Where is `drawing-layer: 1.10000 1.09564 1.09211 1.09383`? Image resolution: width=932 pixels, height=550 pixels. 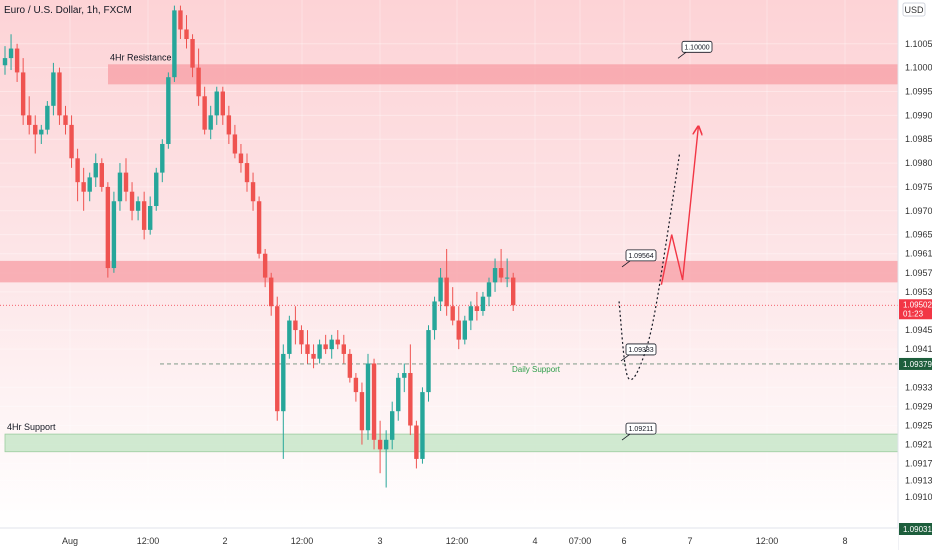 drawing-layer: 1.10000 1.09564 1.09211 1.09383 is located at coordinates (665, 240).